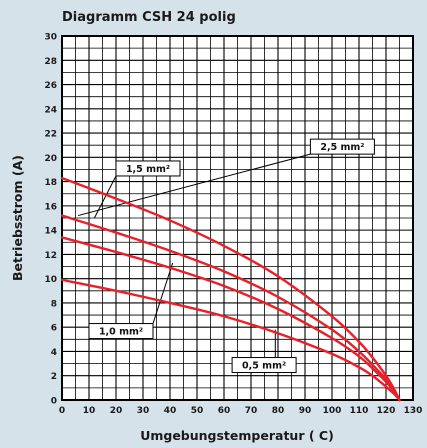 This screenshot has width=427, height=448. Describe the element at coordinates (89, 411) in the screenshot. I see `x-tick-label: 10` at that location.